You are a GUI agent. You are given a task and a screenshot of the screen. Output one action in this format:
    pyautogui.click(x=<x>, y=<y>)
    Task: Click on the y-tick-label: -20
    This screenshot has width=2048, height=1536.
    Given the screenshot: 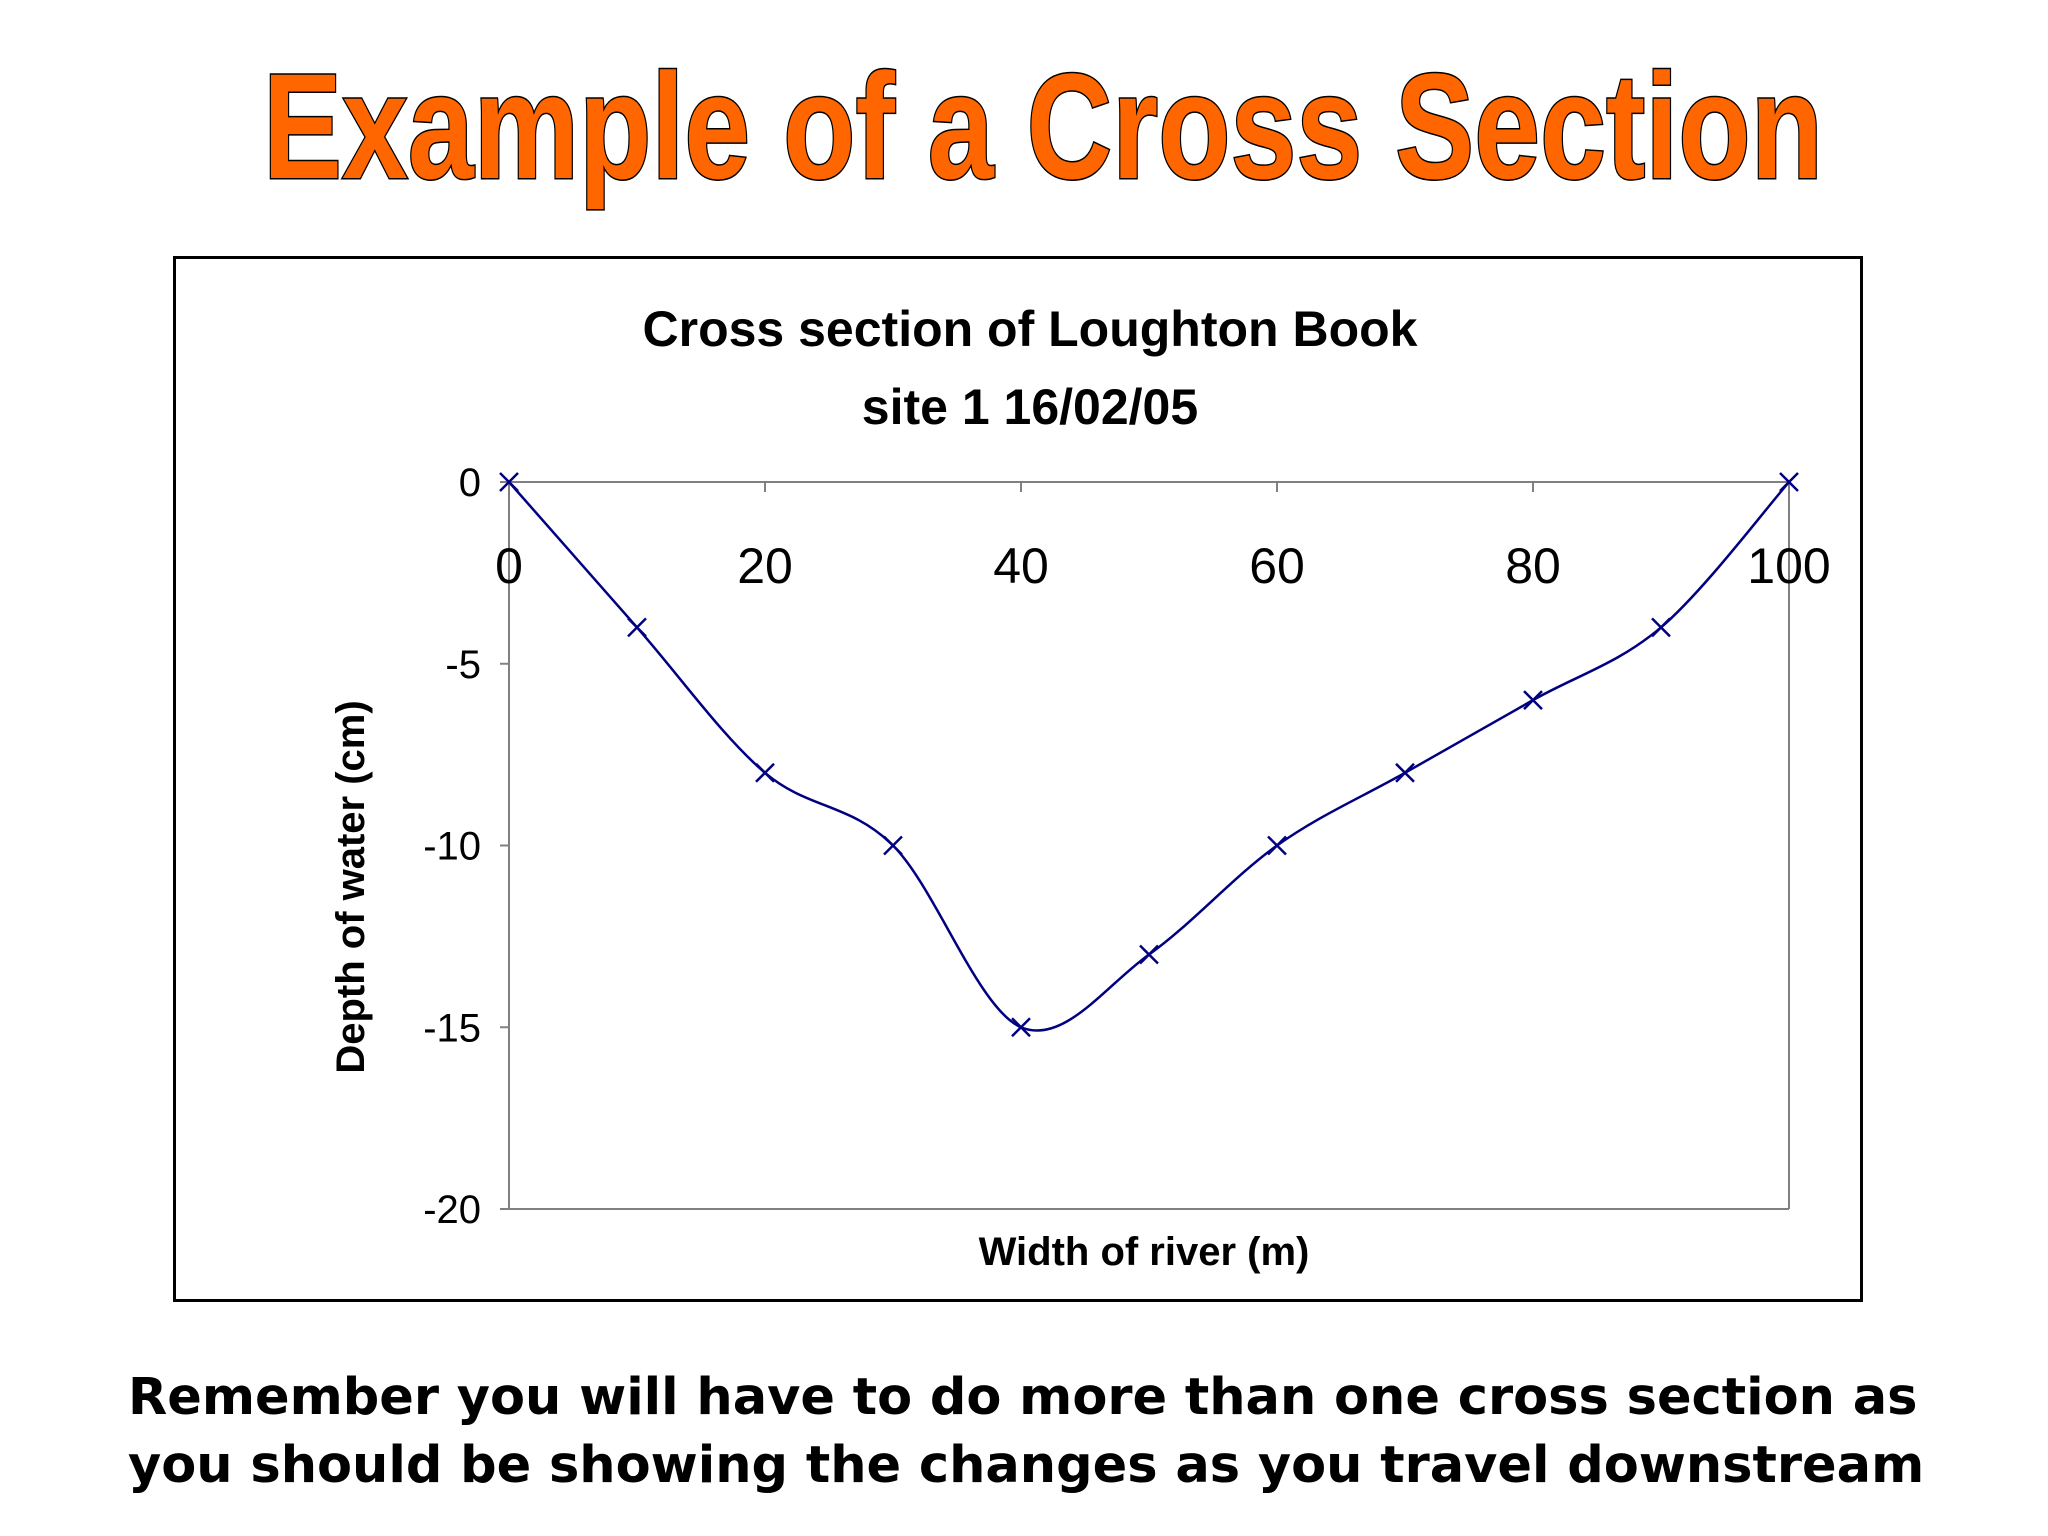 What is the action you would take?
    pyautogui.click(x=452, y=1210)
    